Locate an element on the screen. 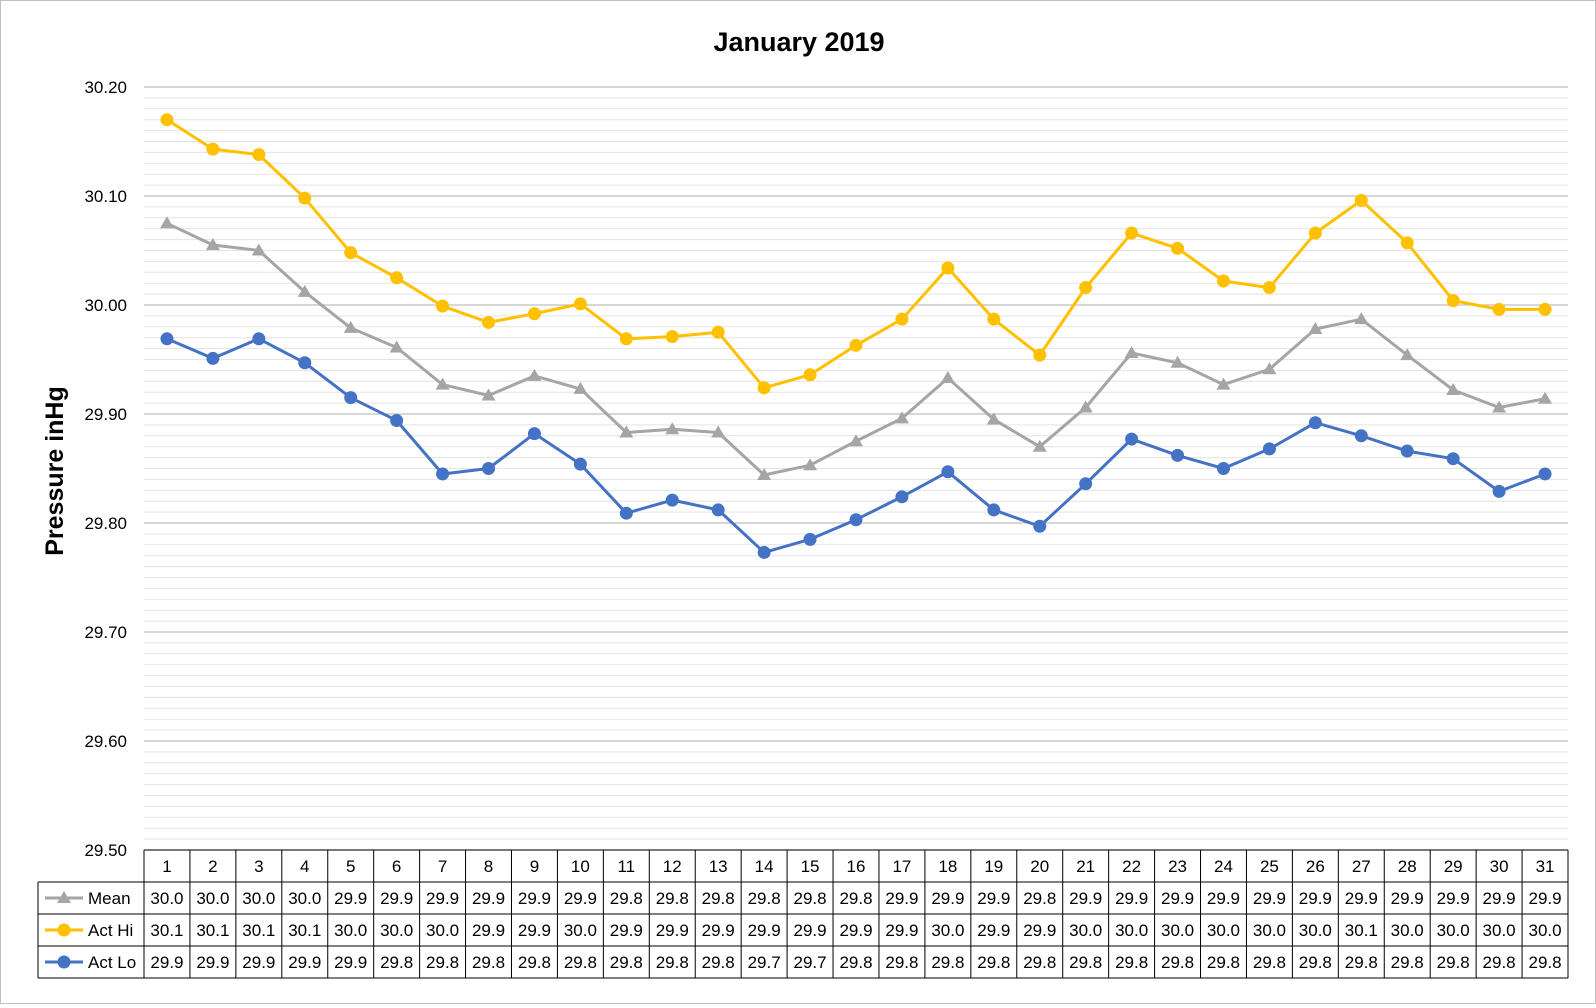 This screenshot has width=1596, height=1008. y-tick-label: 30.10 is located at coordinates (105, 196).